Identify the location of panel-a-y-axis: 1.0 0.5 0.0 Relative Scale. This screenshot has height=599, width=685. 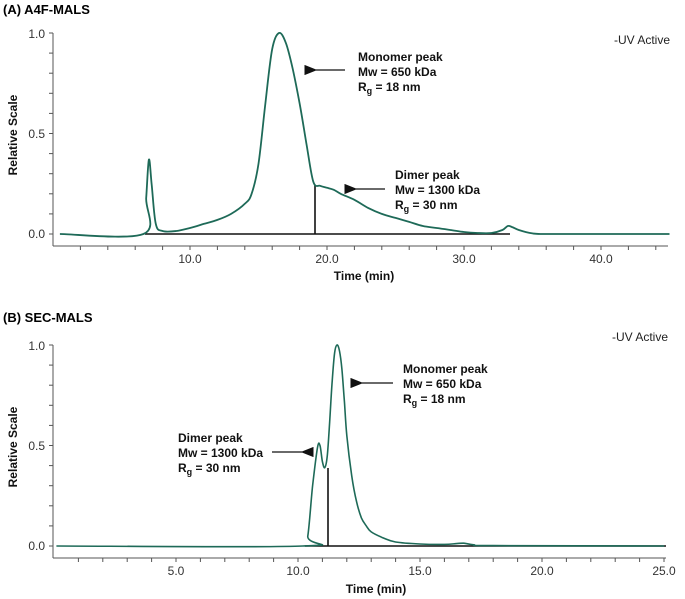
(30, 136).